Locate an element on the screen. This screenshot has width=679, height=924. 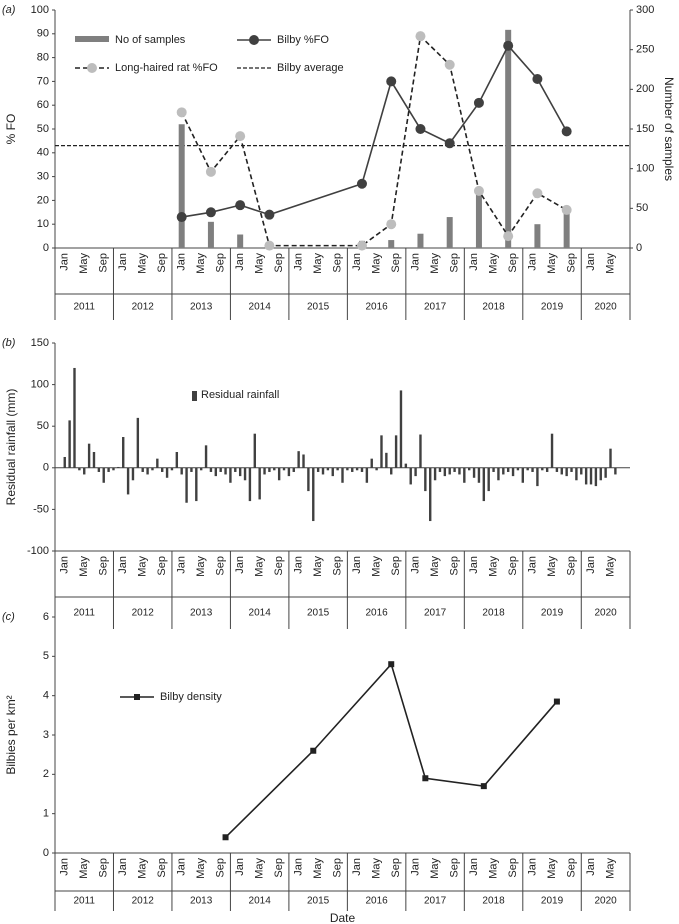
legend-label: Long-haired rat %FO is located at coordinates (166, 68).